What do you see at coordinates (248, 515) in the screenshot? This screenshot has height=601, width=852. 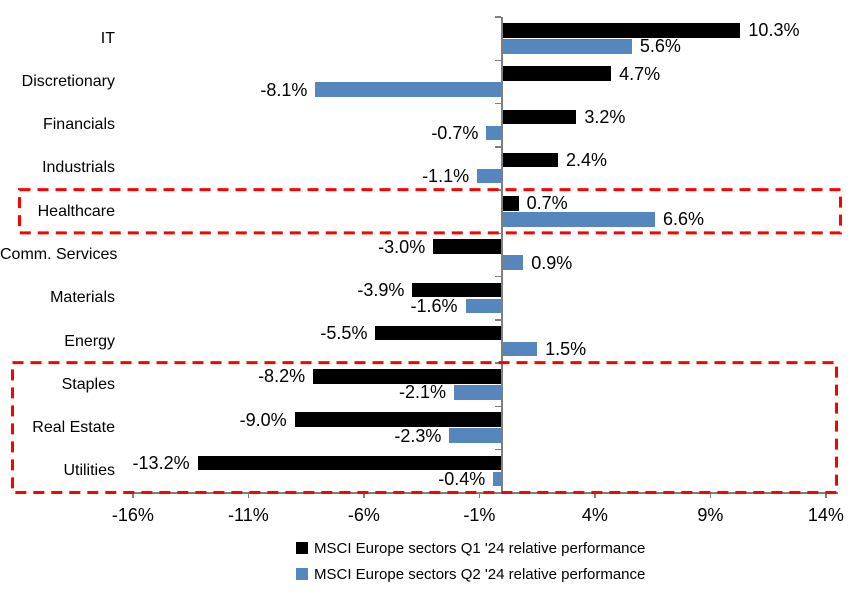 I see `x-axis-tick-label-1: -11%` at bounding box center [248, 515].